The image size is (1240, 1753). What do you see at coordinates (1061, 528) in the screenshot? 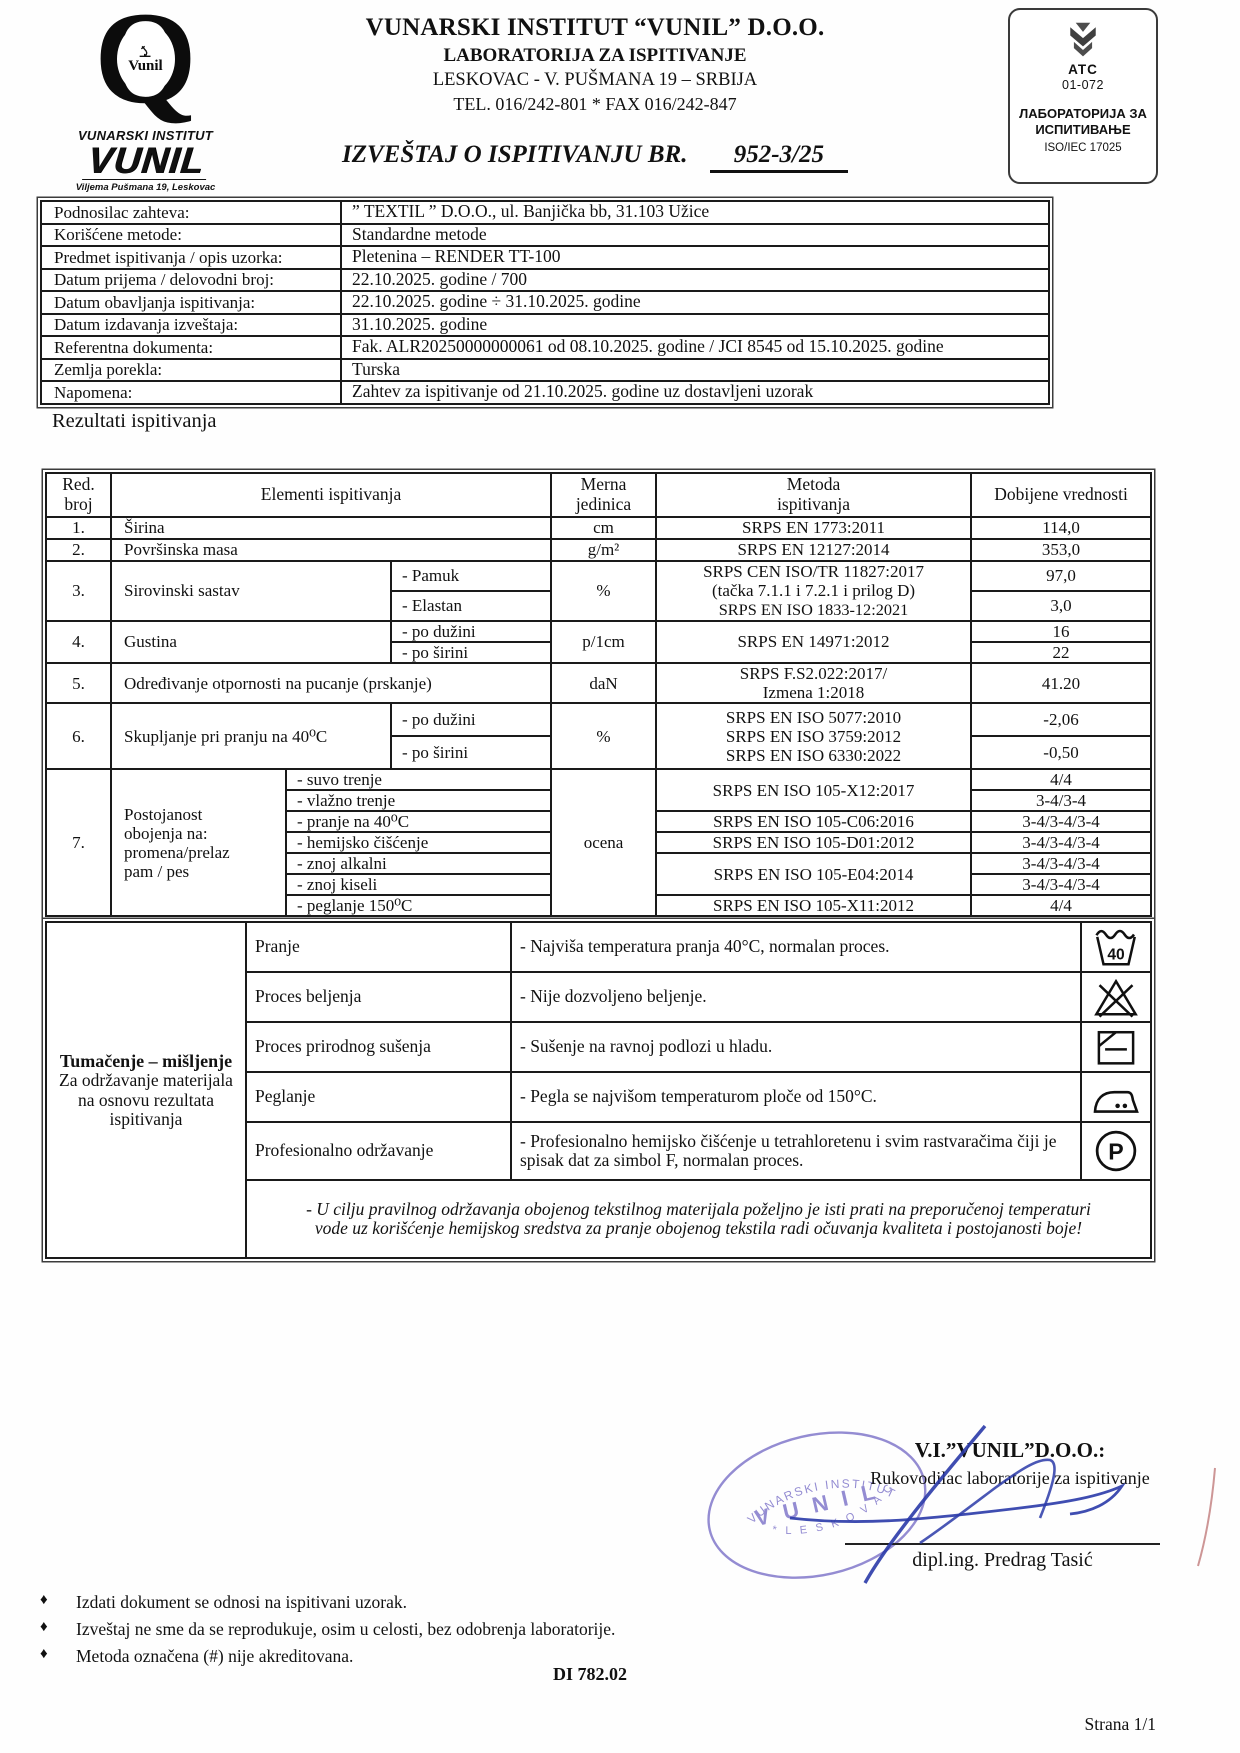
I see `value-cell: 114,0` at bounding box center [1061, 528].